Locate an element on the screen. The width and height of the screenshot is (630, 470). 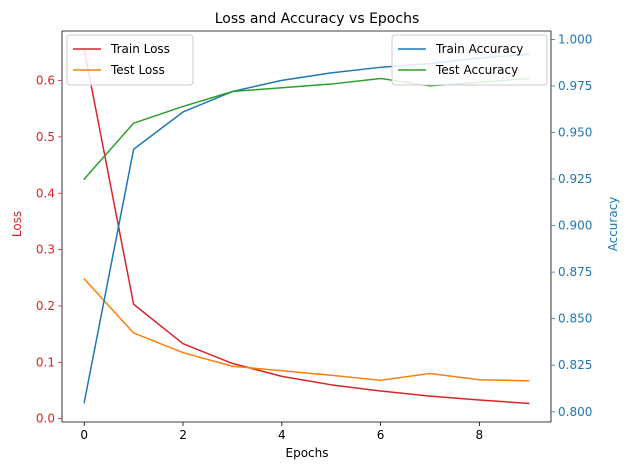
legend-accuracy-box is located at coordinates (469, 60).